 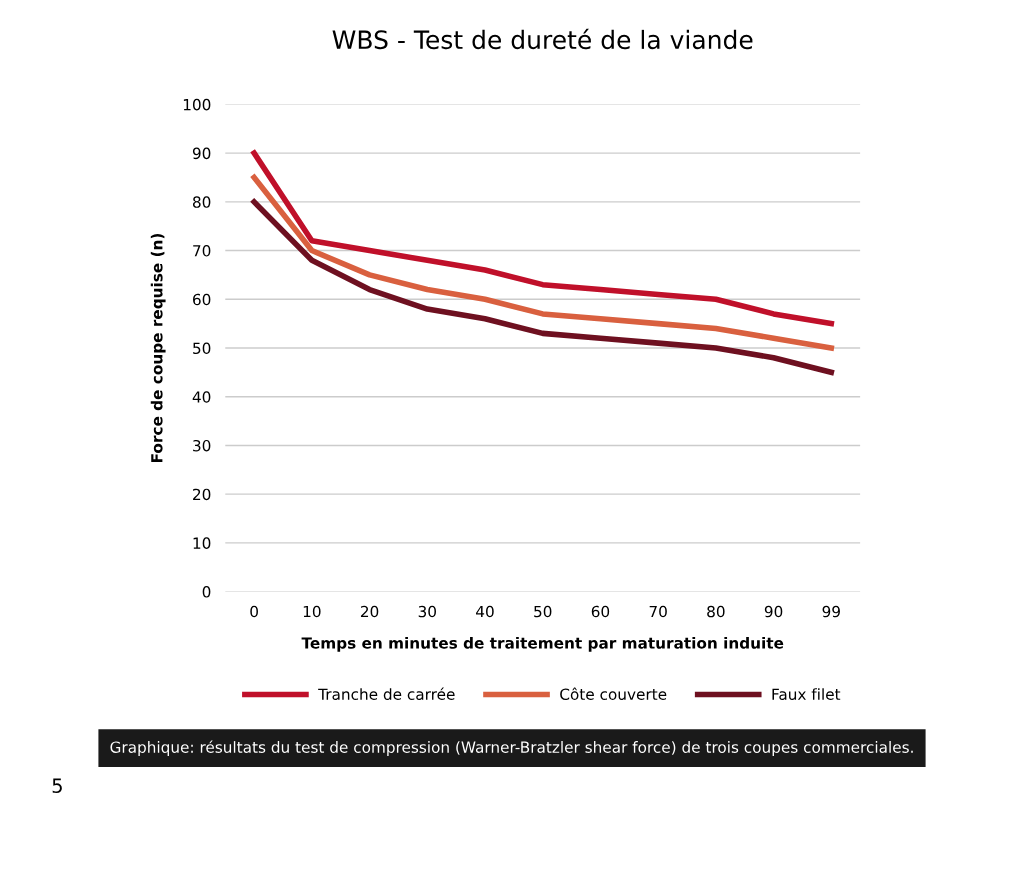 I want to click on x-tick-label: 0, so click(x=254, y=611).